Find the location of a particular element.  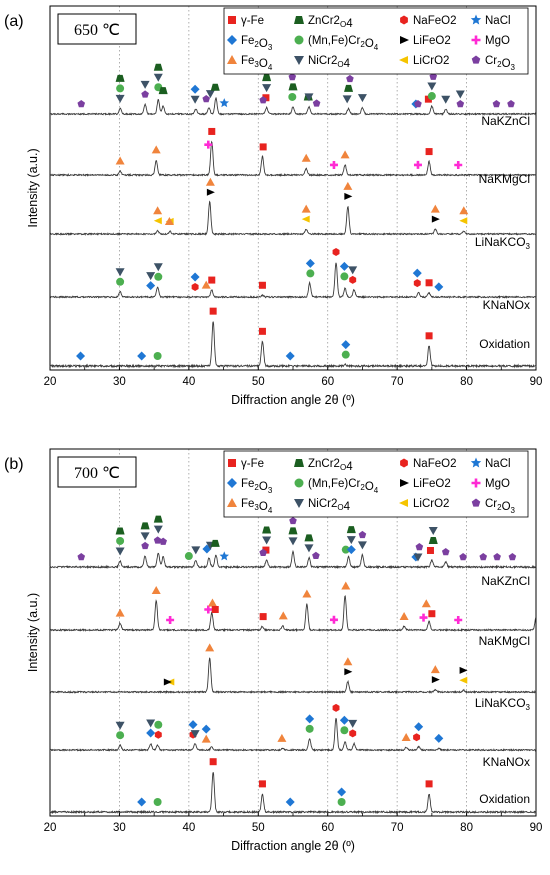

legend-label: Cr2O3 is located at coordinates (500, 506).